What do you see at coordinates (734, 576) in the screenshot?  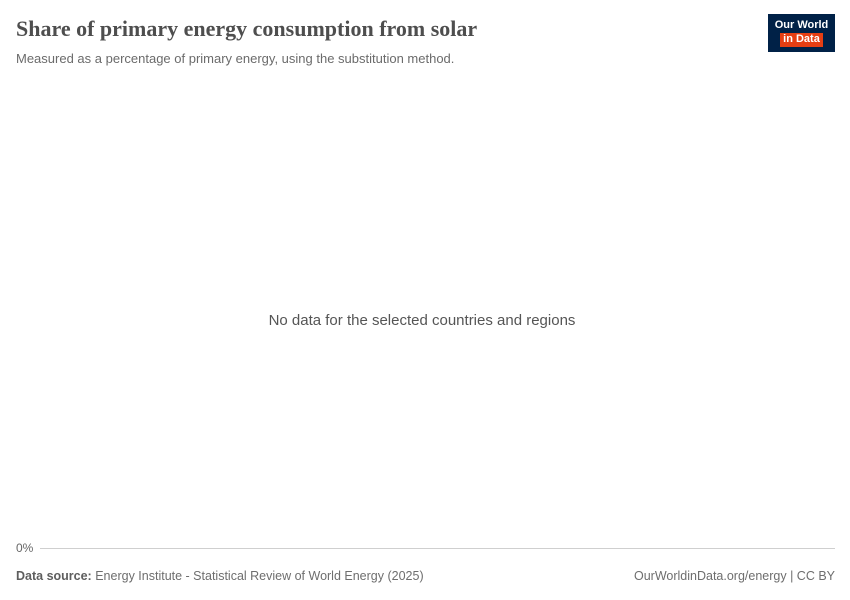 I see `attribution-link: OurWorldinData.org/energy | CC BY` at bounding box center [734, 576].